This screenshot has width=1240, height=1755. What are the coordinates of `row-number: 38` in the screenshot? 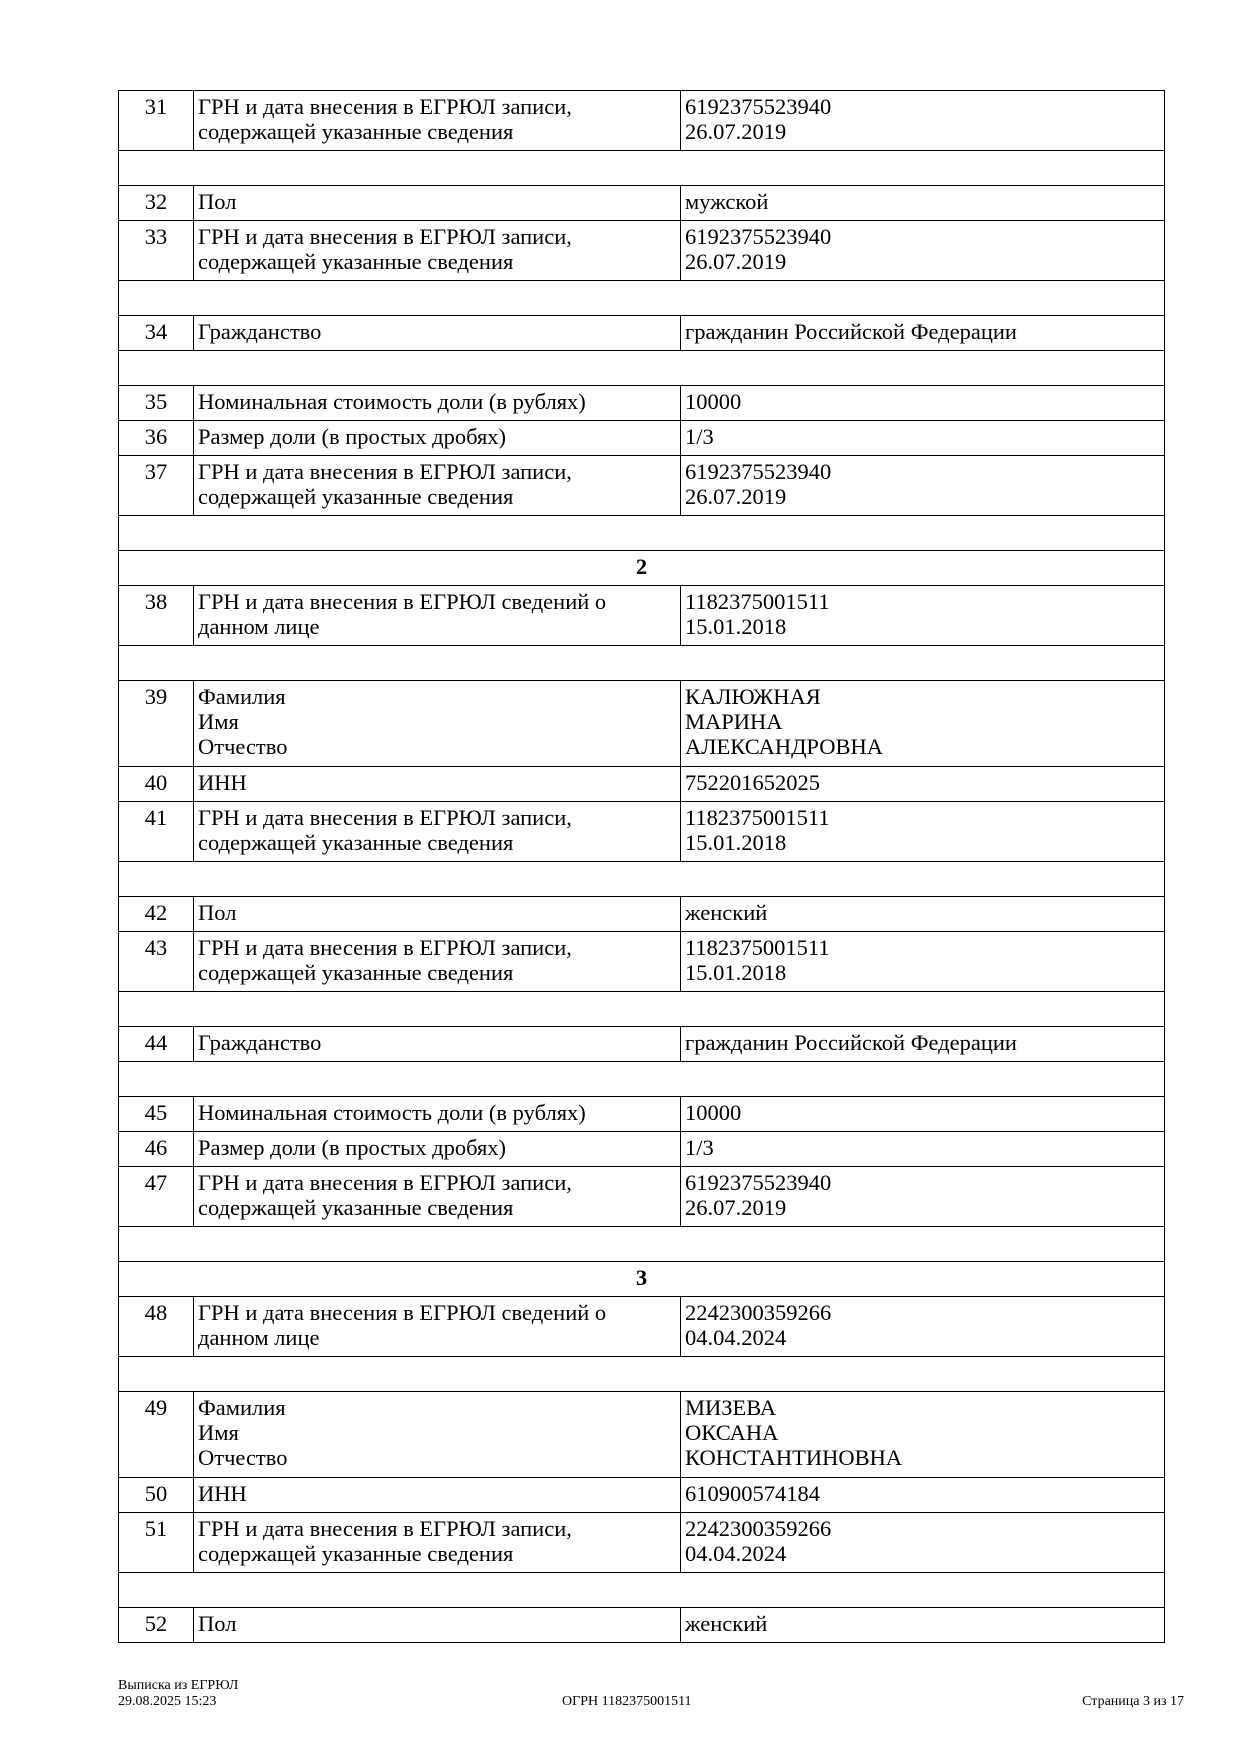 It's located at (156, 615).